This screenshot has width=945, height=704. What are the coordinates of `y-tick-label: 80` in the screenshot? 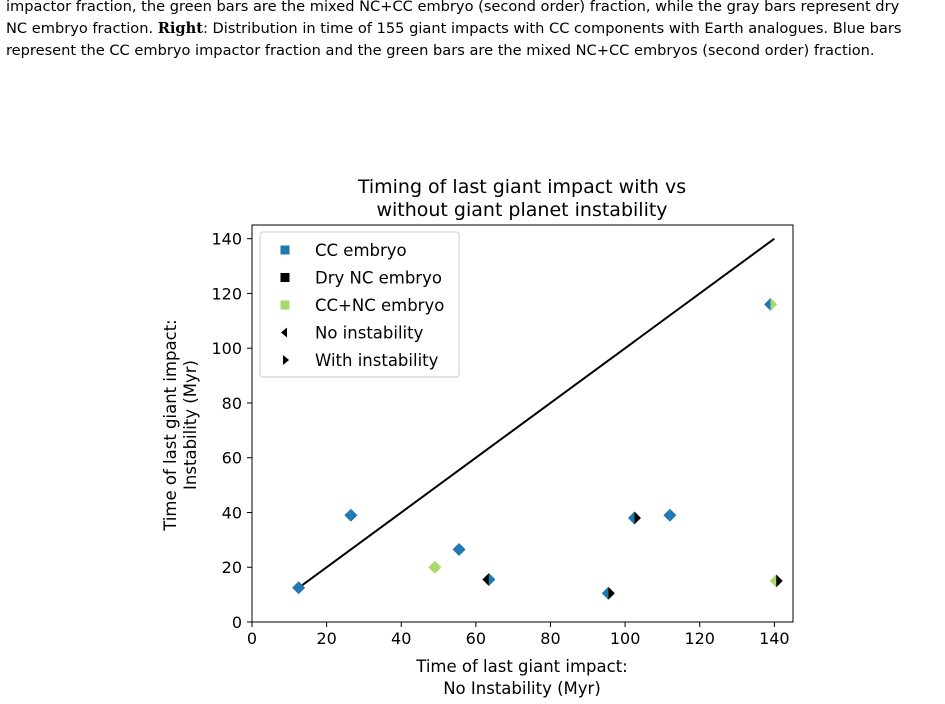 It's located at (232, 403).